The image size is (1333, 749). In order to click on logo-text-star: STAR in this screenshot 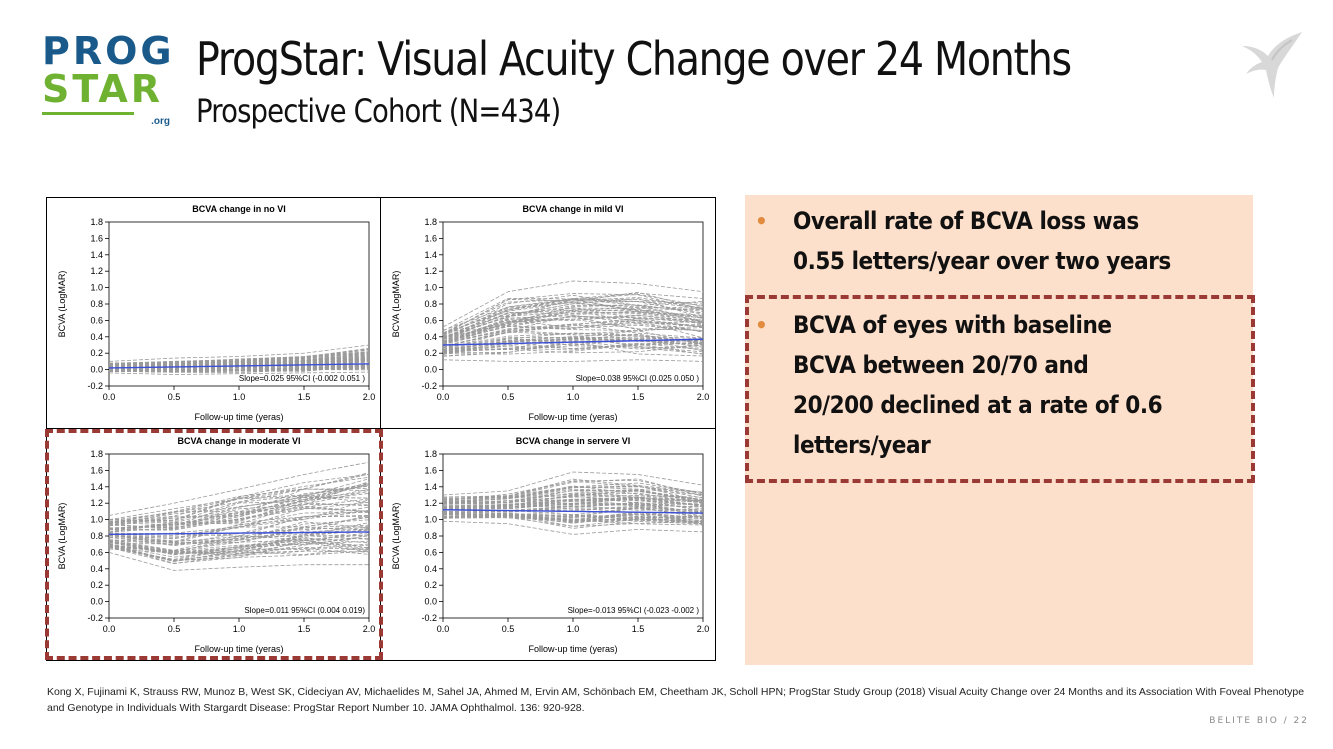, I will do `click(103, 89)`.